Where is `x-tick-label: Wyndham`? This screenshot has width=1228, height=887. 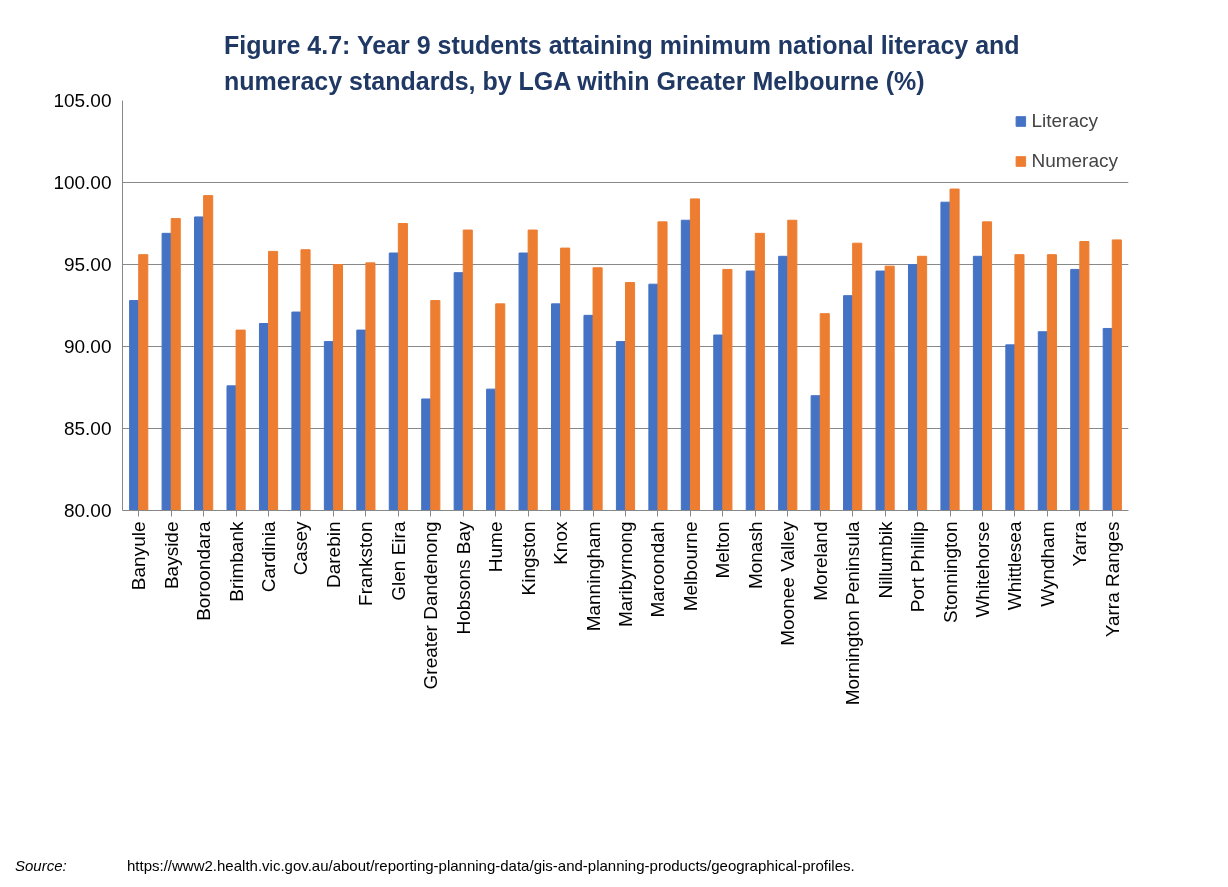
x-tick-label: Wyndham is located at coordinates (1047, 564).